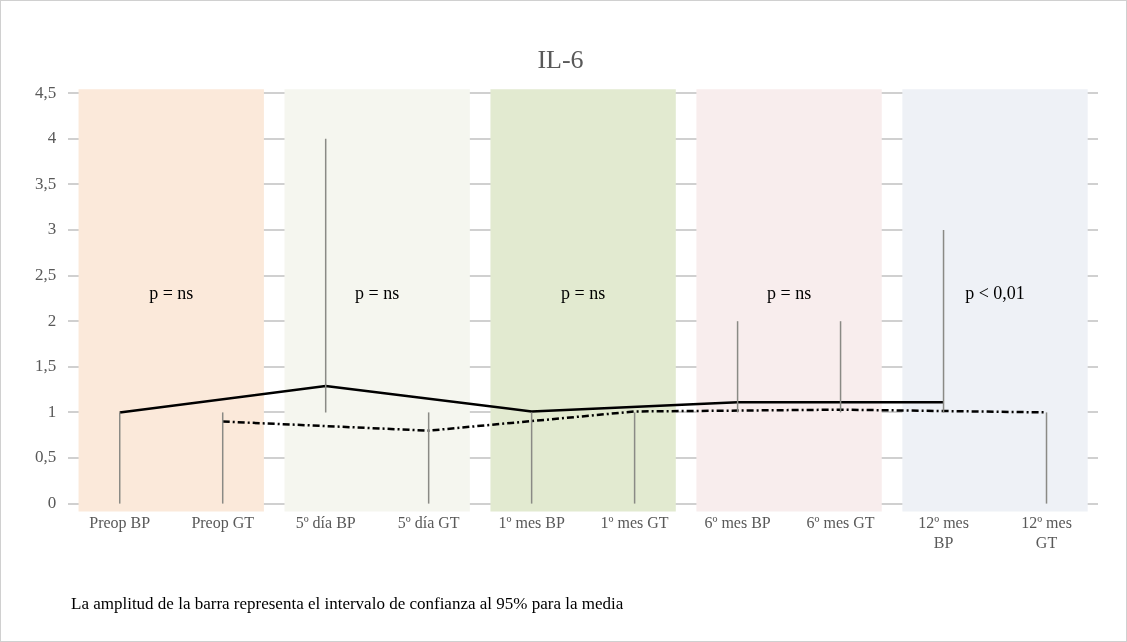 This screenshot has width=1127, height=642. I want to click on y-tick-label: 1,5, so click(46, 366).